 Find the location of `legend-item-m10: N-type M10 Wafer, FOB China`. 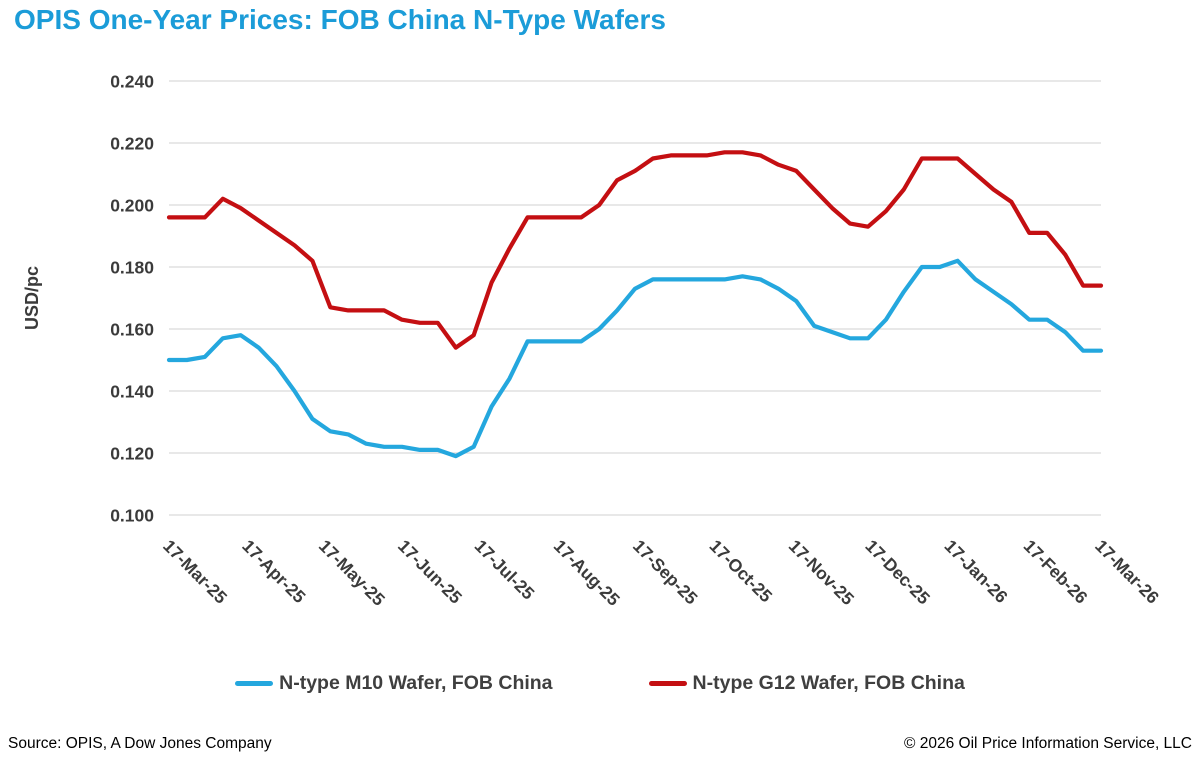

legend-item-m10: N-type M10 Wafer, FOB China is located at coordinates (394, 683).